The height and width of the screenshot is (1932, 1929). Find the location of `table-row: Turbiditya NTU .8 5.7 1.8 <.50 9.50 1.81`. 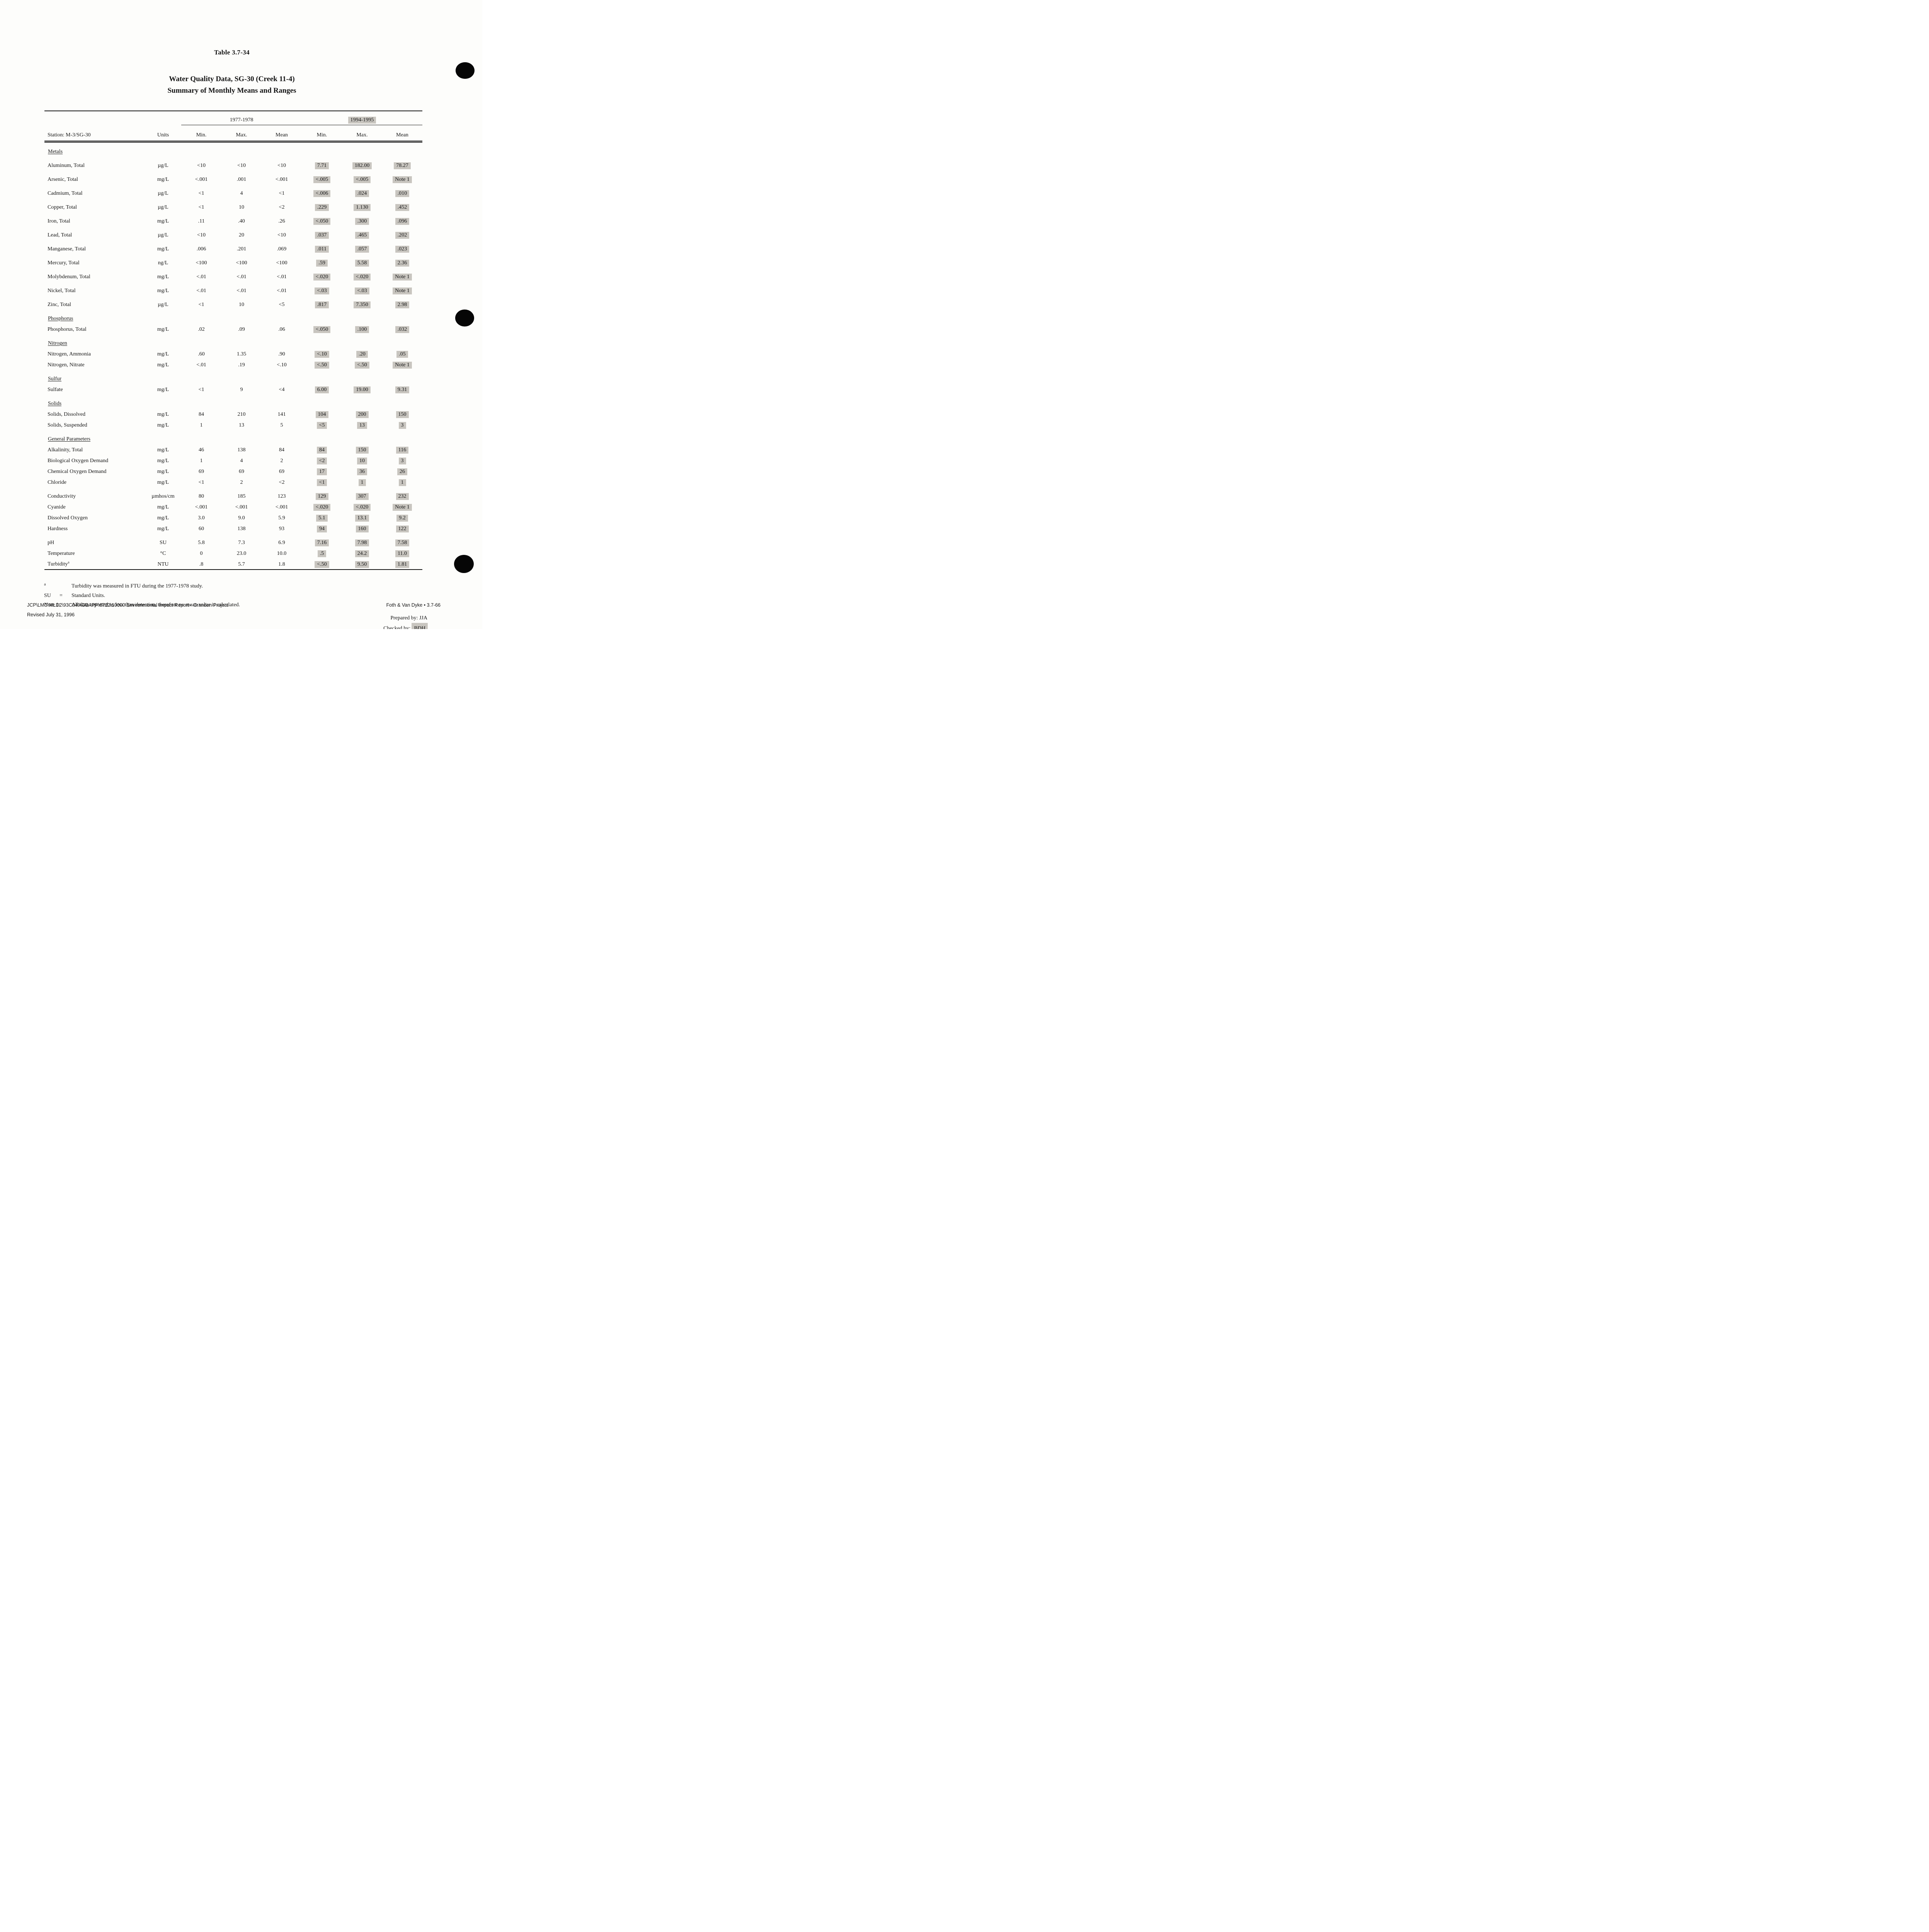

table-row: Turbiditya NTU .8 5.7 1.8 <.50 9.50 1.81 is located at coordinates (233, 564).